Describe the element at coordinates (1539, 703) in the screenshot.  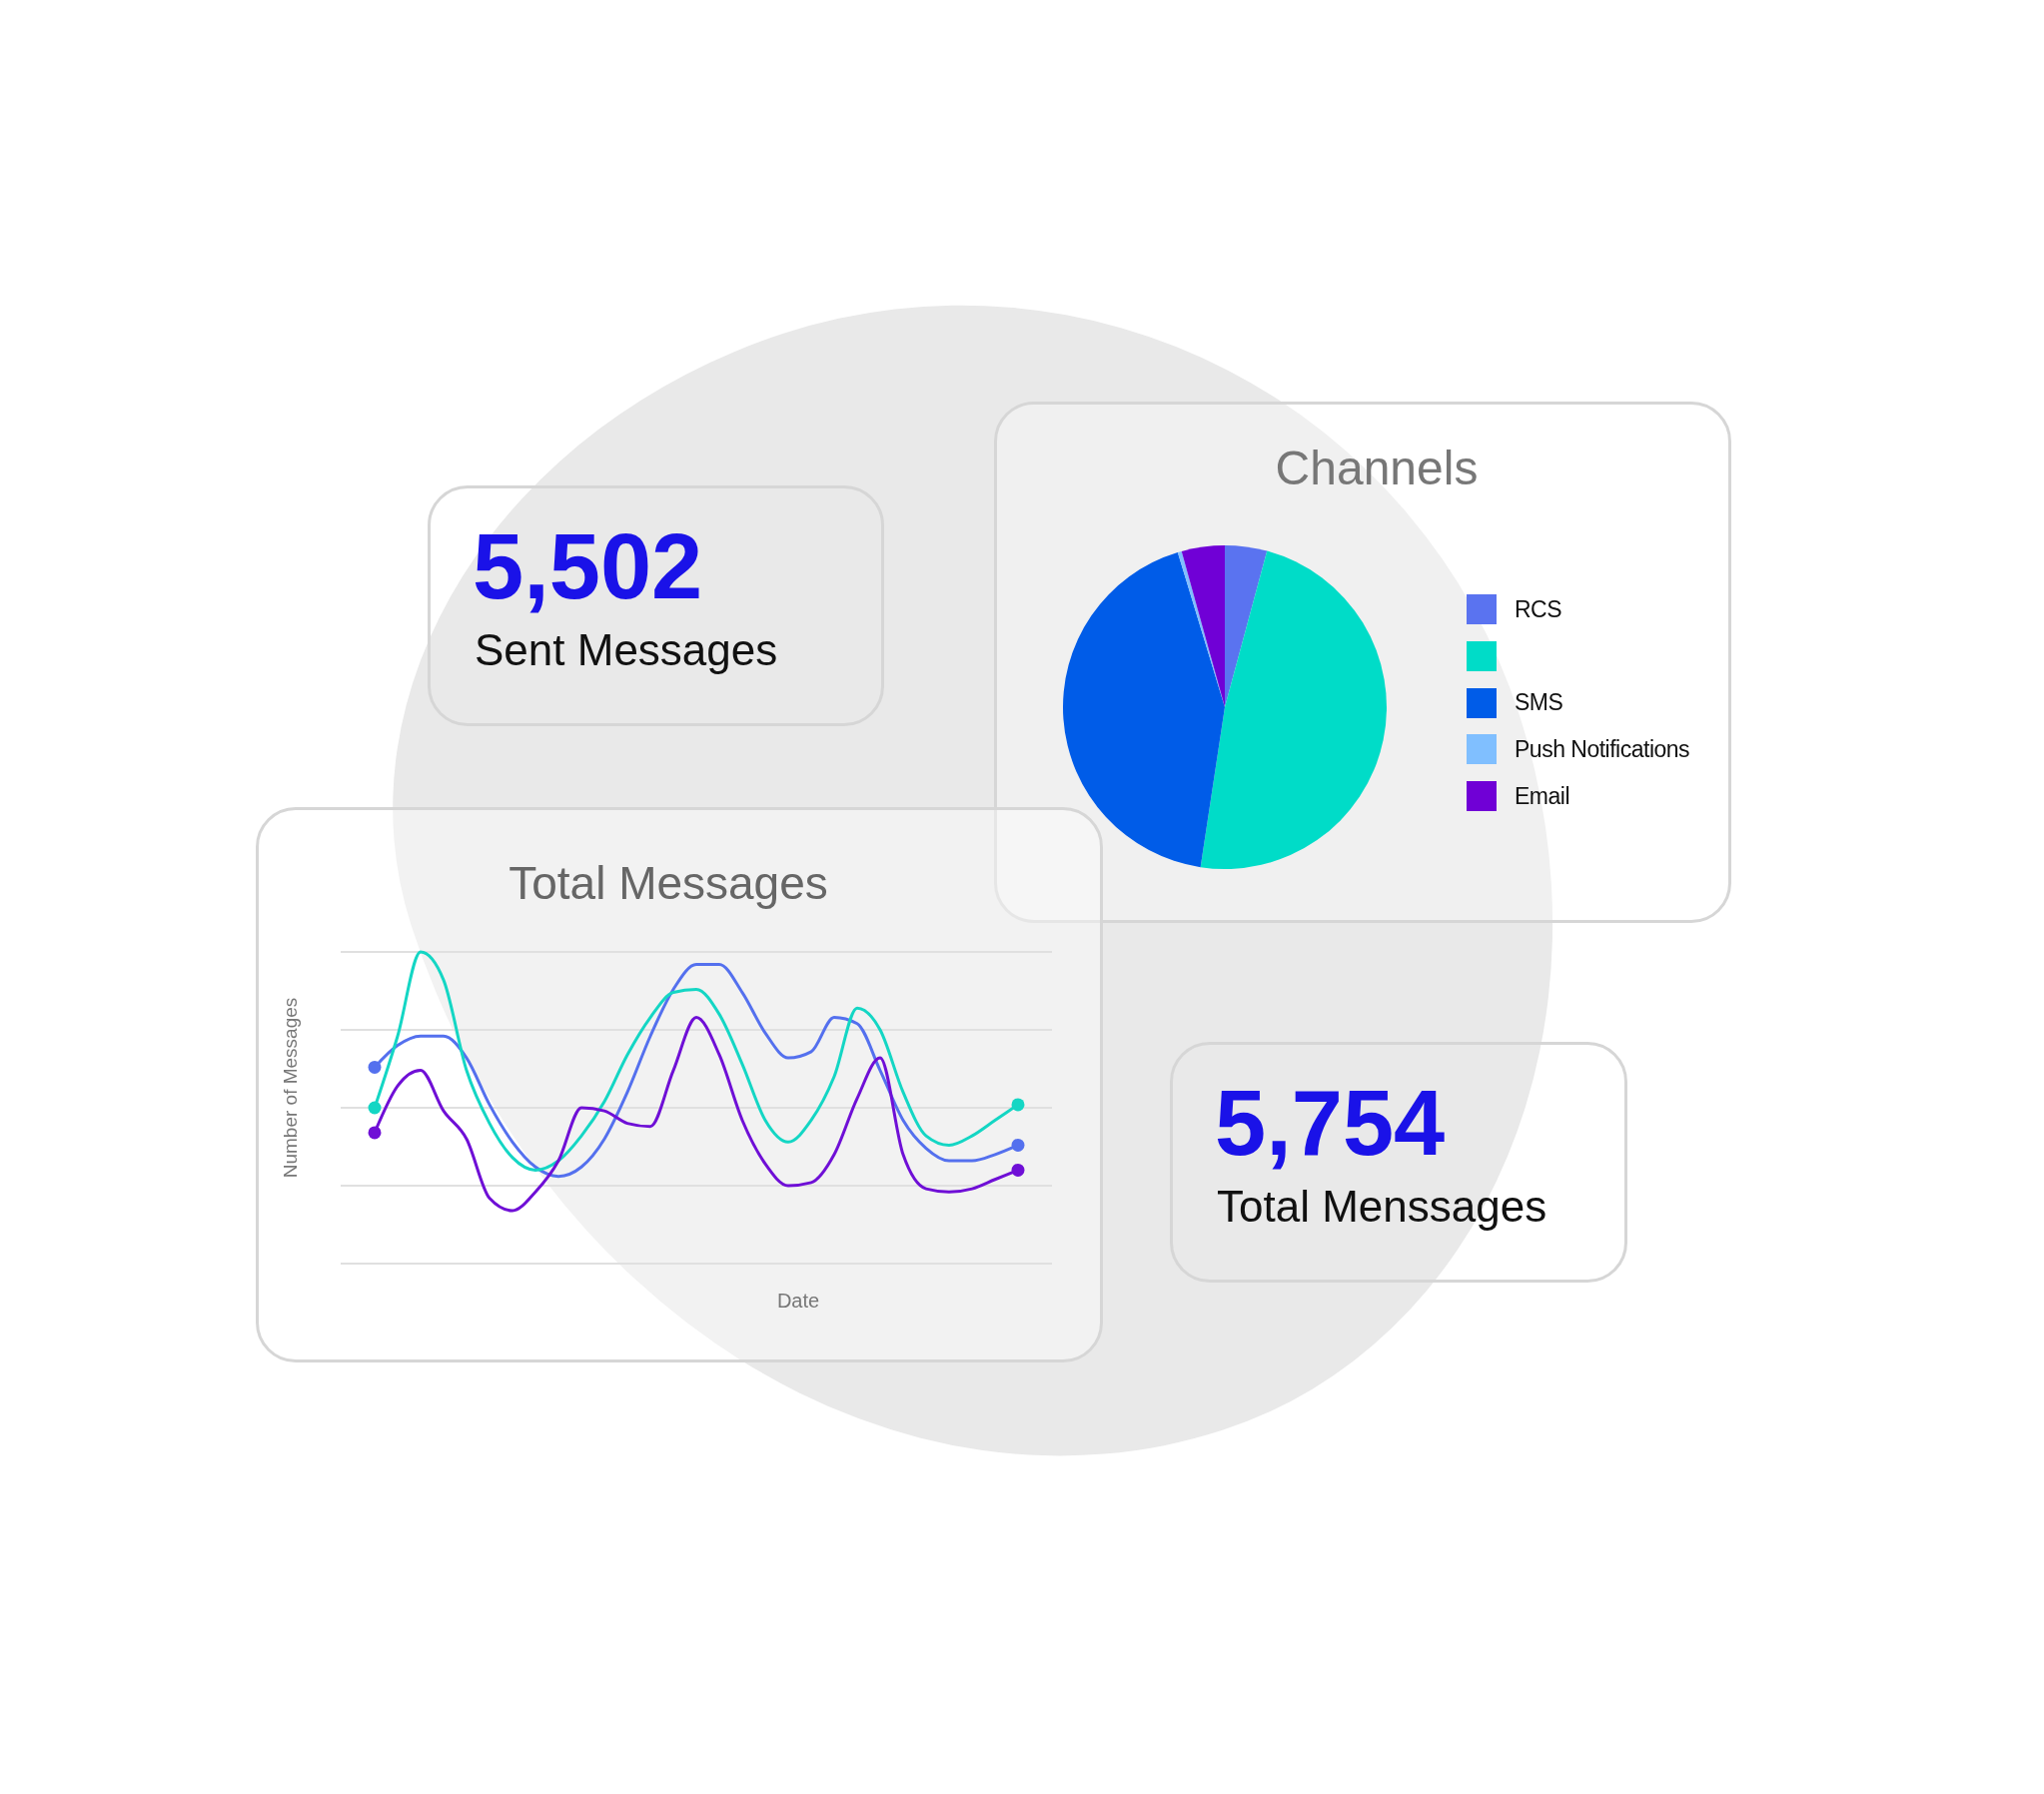
I see `legend-label: SMS` at that location.